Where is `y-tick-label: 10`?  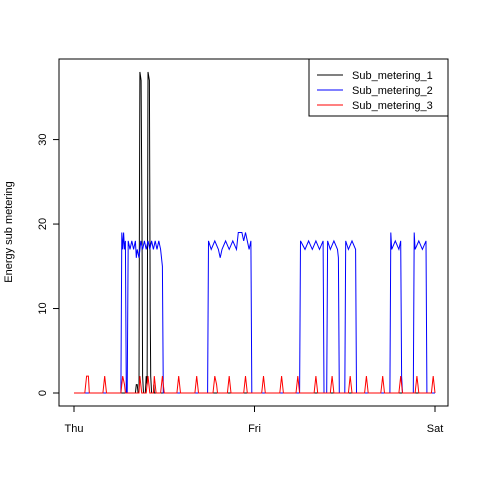
y-tick-label: 10 is located at coordinates (43, 308).